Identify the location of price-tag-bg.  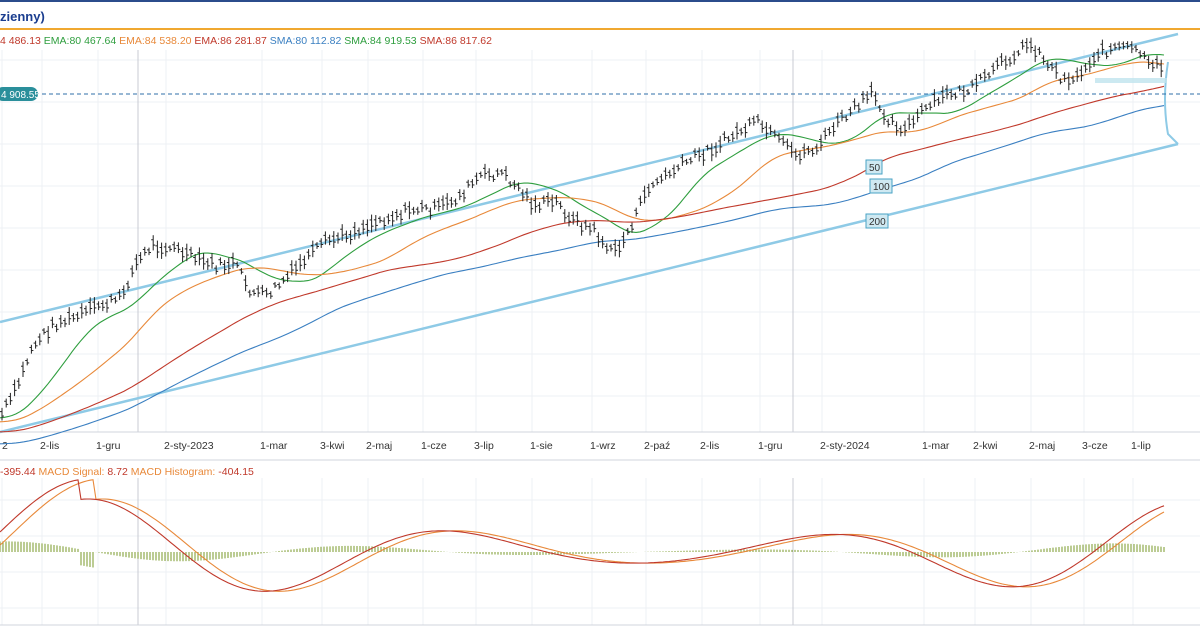
(19, 94).